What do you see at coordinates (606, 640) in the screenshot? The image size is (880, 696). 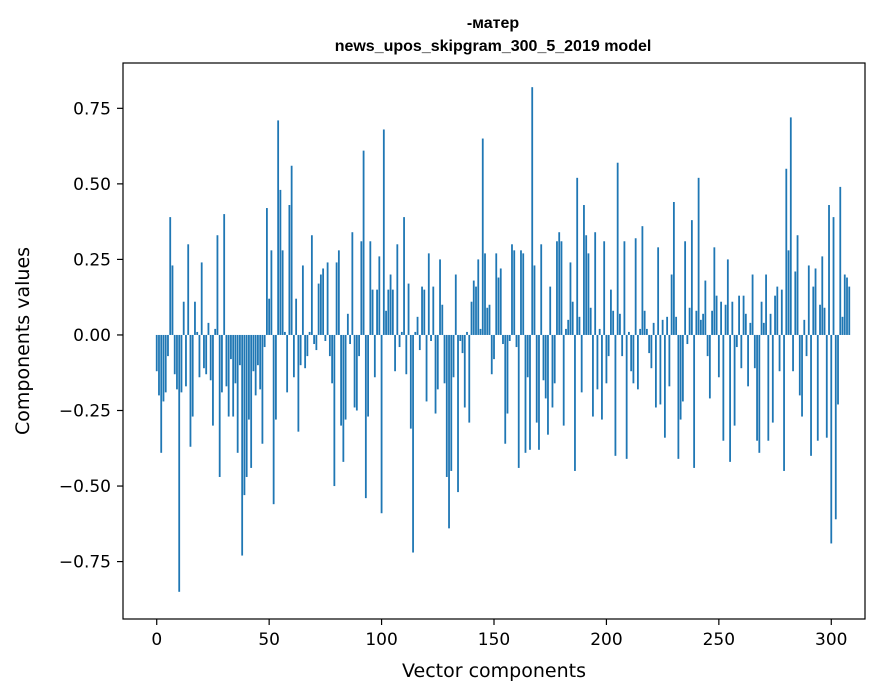 I see `x-tick-label: 200` at bounding box center [606, 640].